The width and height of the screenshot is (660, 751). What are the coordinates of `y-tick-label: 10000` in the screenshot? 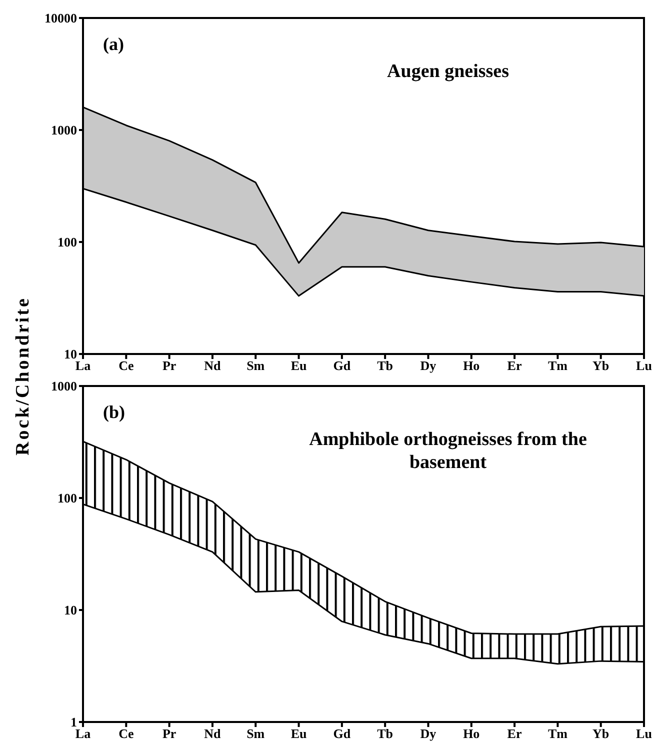 It's located at (60, 18).